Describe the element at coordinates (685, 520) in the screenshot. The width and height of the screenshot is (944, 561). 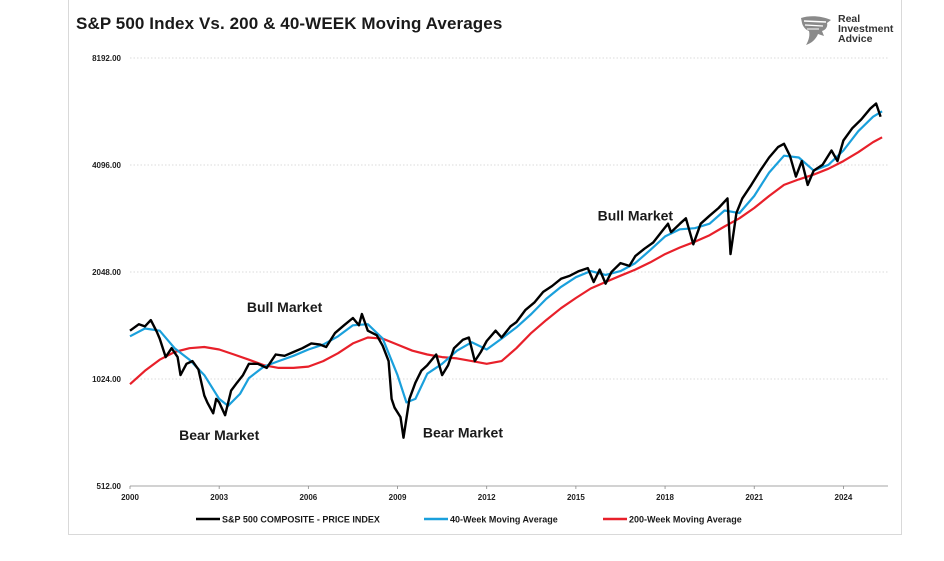
I see `legend-ma200-label: 200-Week Moving Average` at that location.